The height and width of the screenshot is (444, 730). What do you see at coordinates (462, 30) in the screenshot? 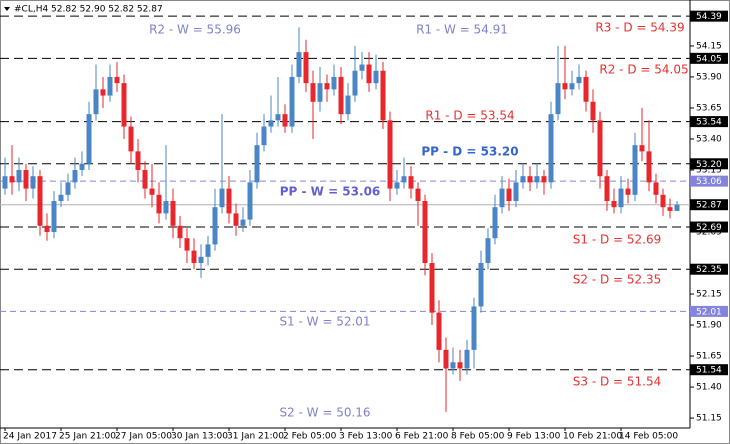
I see `annotation: R1 - W = 54.91` at bounding box center [462, 30].